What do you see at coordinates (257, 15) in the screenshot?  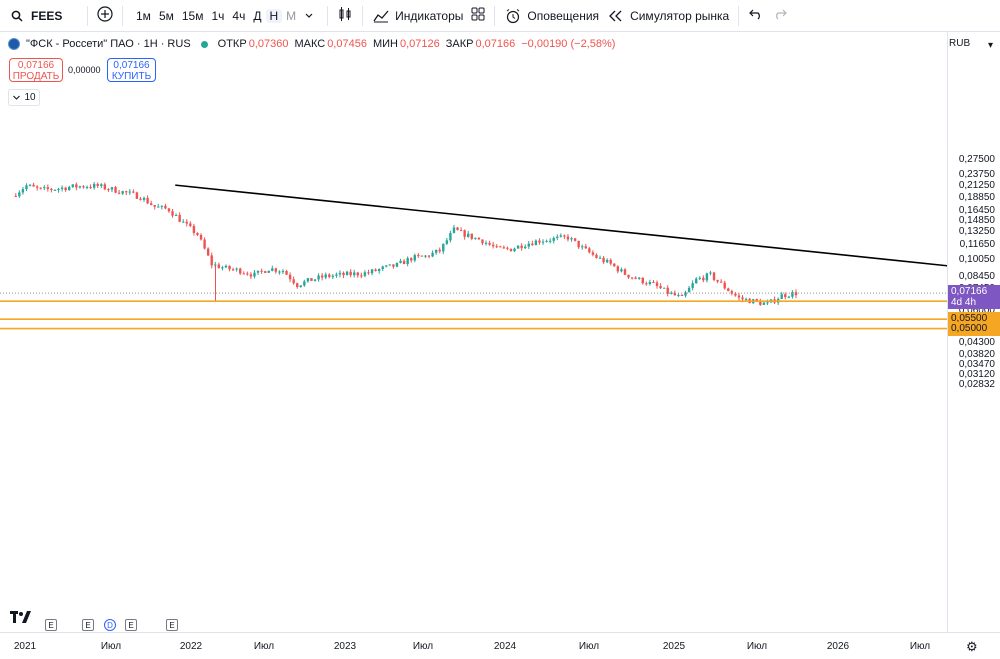 I see `interval-day: Д` at bounding box center [257, 15].